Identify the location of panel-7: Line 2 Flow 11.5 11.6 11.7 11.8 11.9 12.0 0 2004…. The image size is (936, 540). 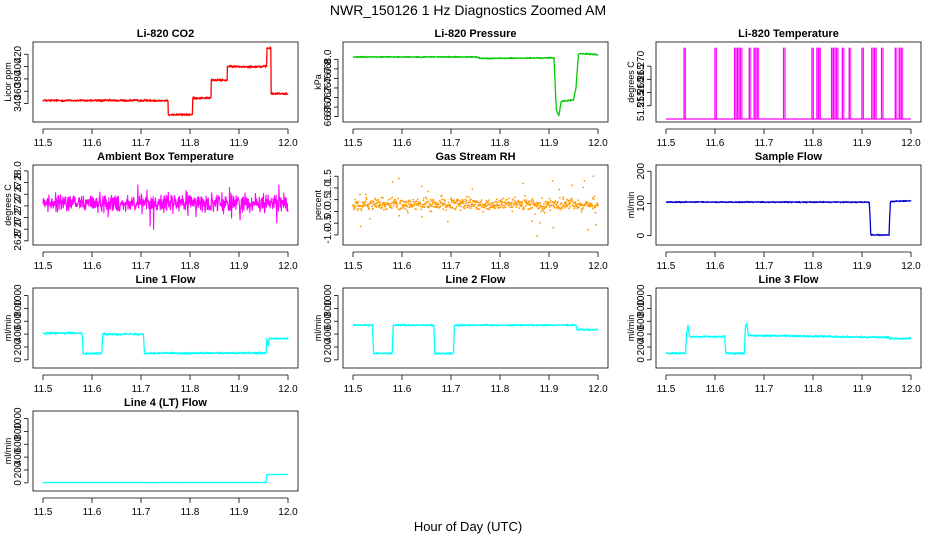
(461, 334).